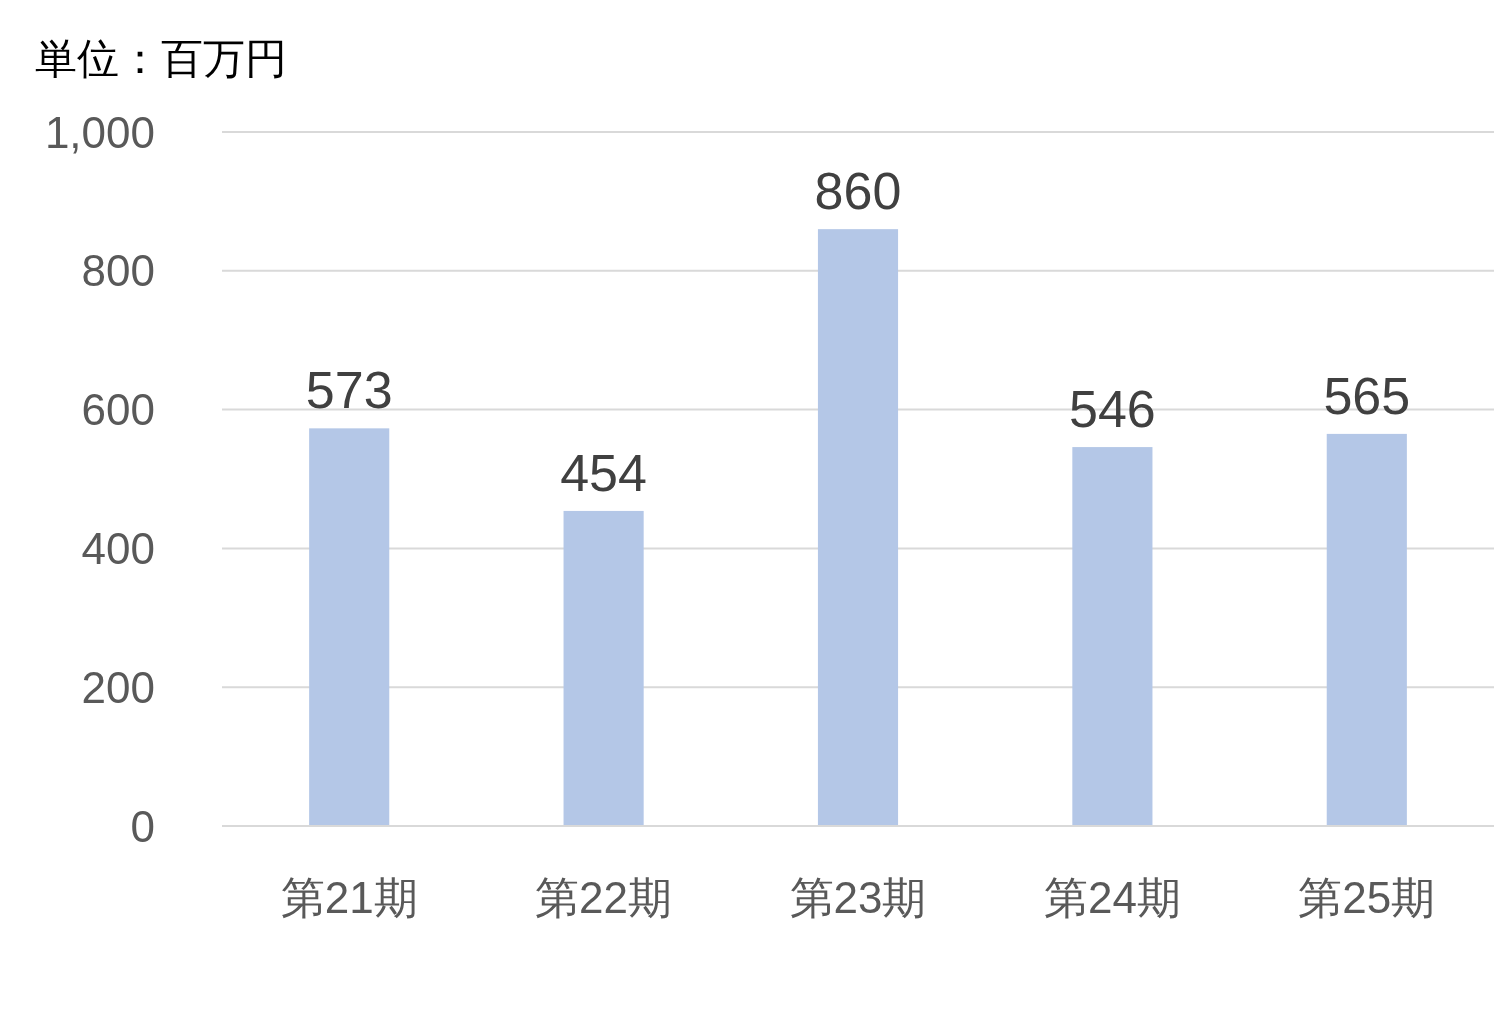 The image size is (1504, 1027). Describe the element at coordinates (118, 548) in the screenshot. I see `y-tick-label: 400` at that location.